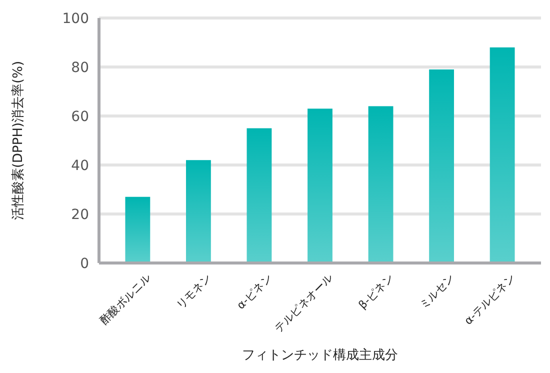 The image size is (550, 373). What do you see at coordinates (194, 291) in the screenshot?
I see `x-tick-label: リモネン` at bounding box center [194, 291].